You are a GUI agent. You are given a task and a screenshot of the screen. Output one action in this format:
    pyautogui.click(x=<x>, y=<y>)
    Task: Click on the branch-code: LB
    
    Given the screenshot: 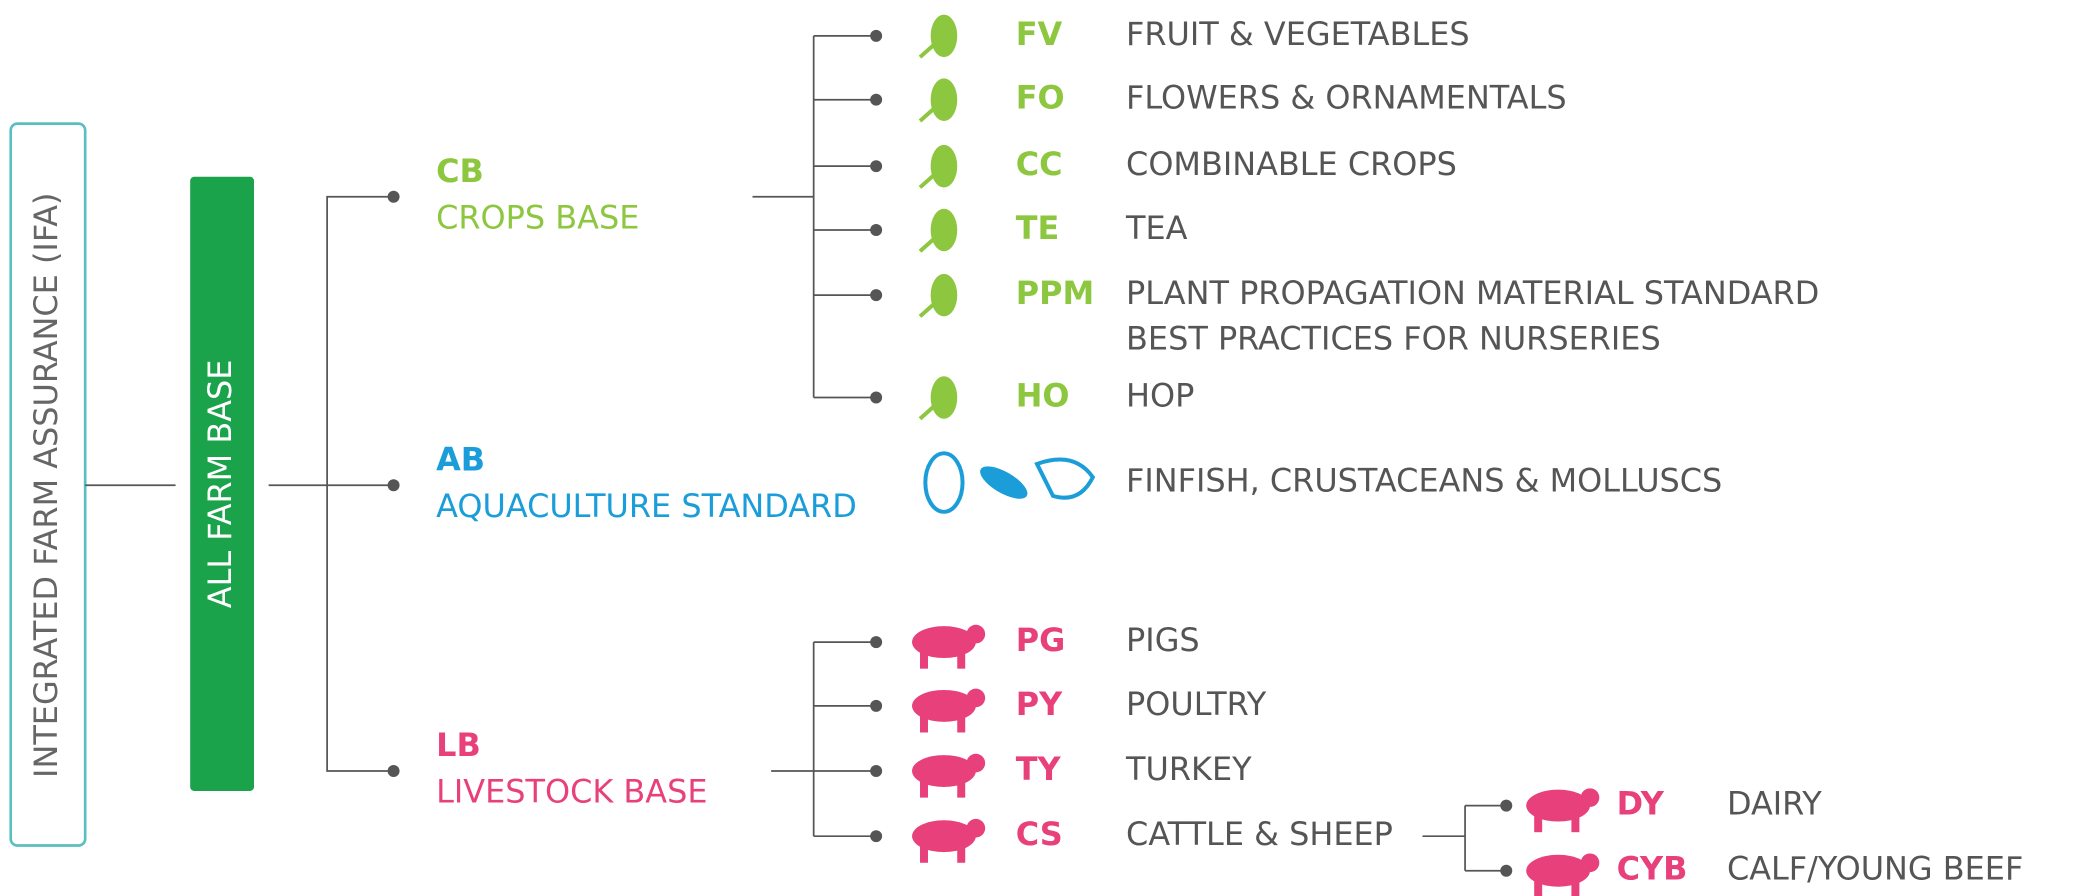 What is the action you would take?
    pyautogui.click(x=458, y=745)
    